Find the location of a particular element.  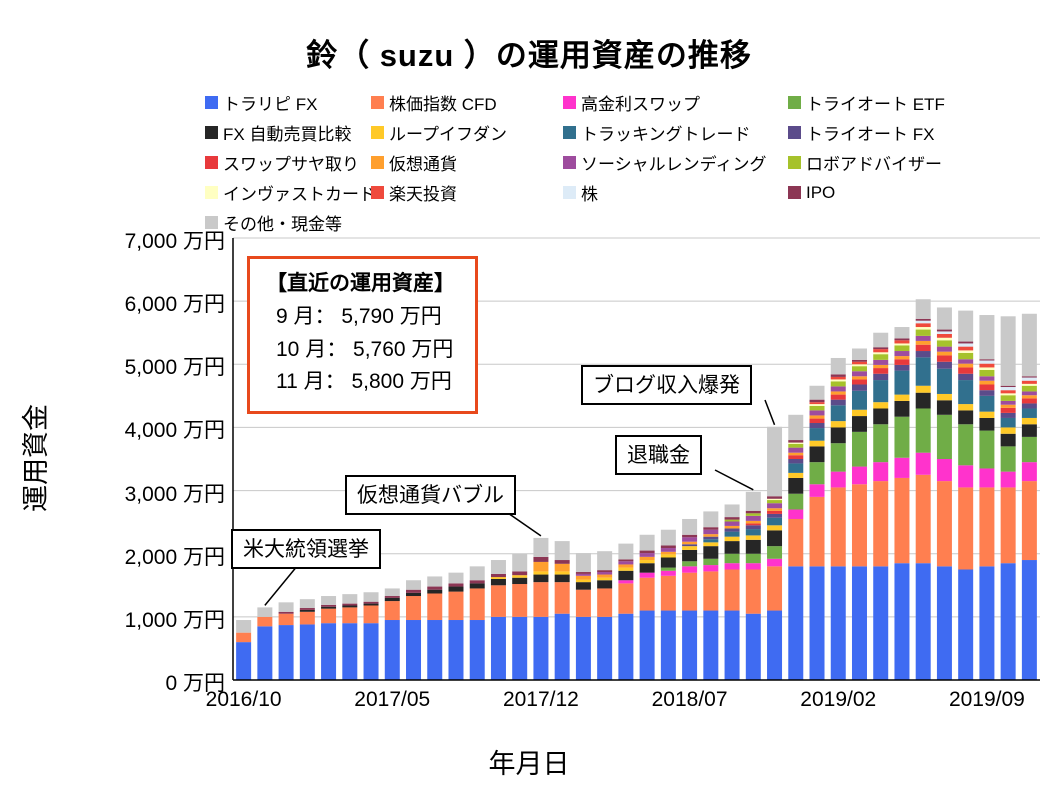

recent-assets-title: 【直近の運用資産】 is located at coordinates (360, 283).